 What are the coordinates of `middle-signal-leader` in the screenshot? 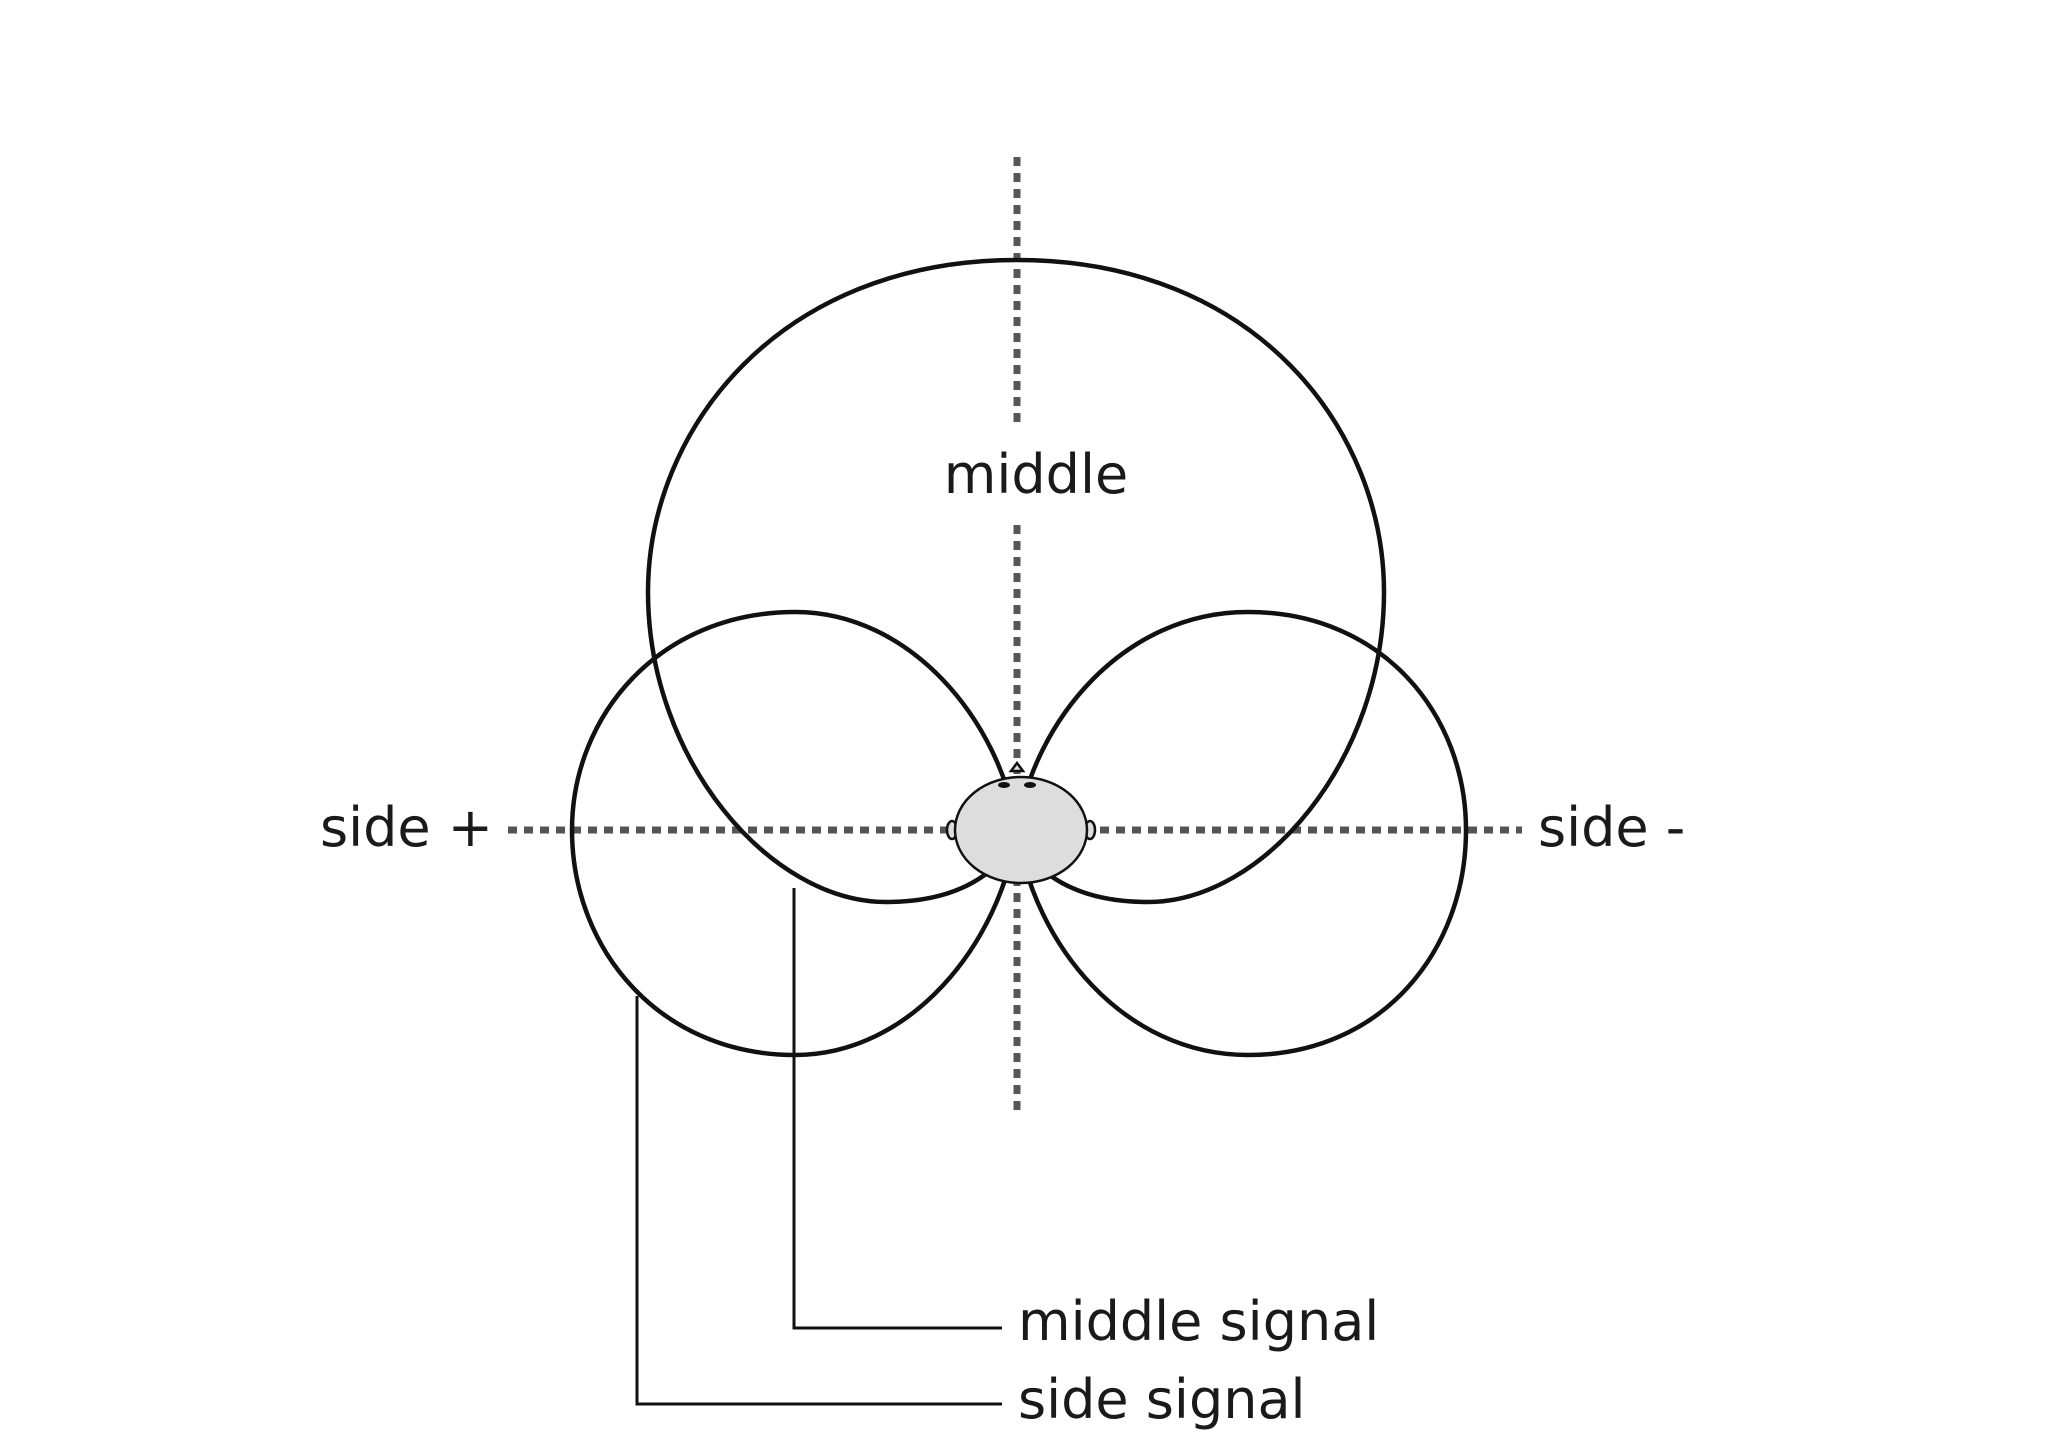 It's located at (897, 1109).